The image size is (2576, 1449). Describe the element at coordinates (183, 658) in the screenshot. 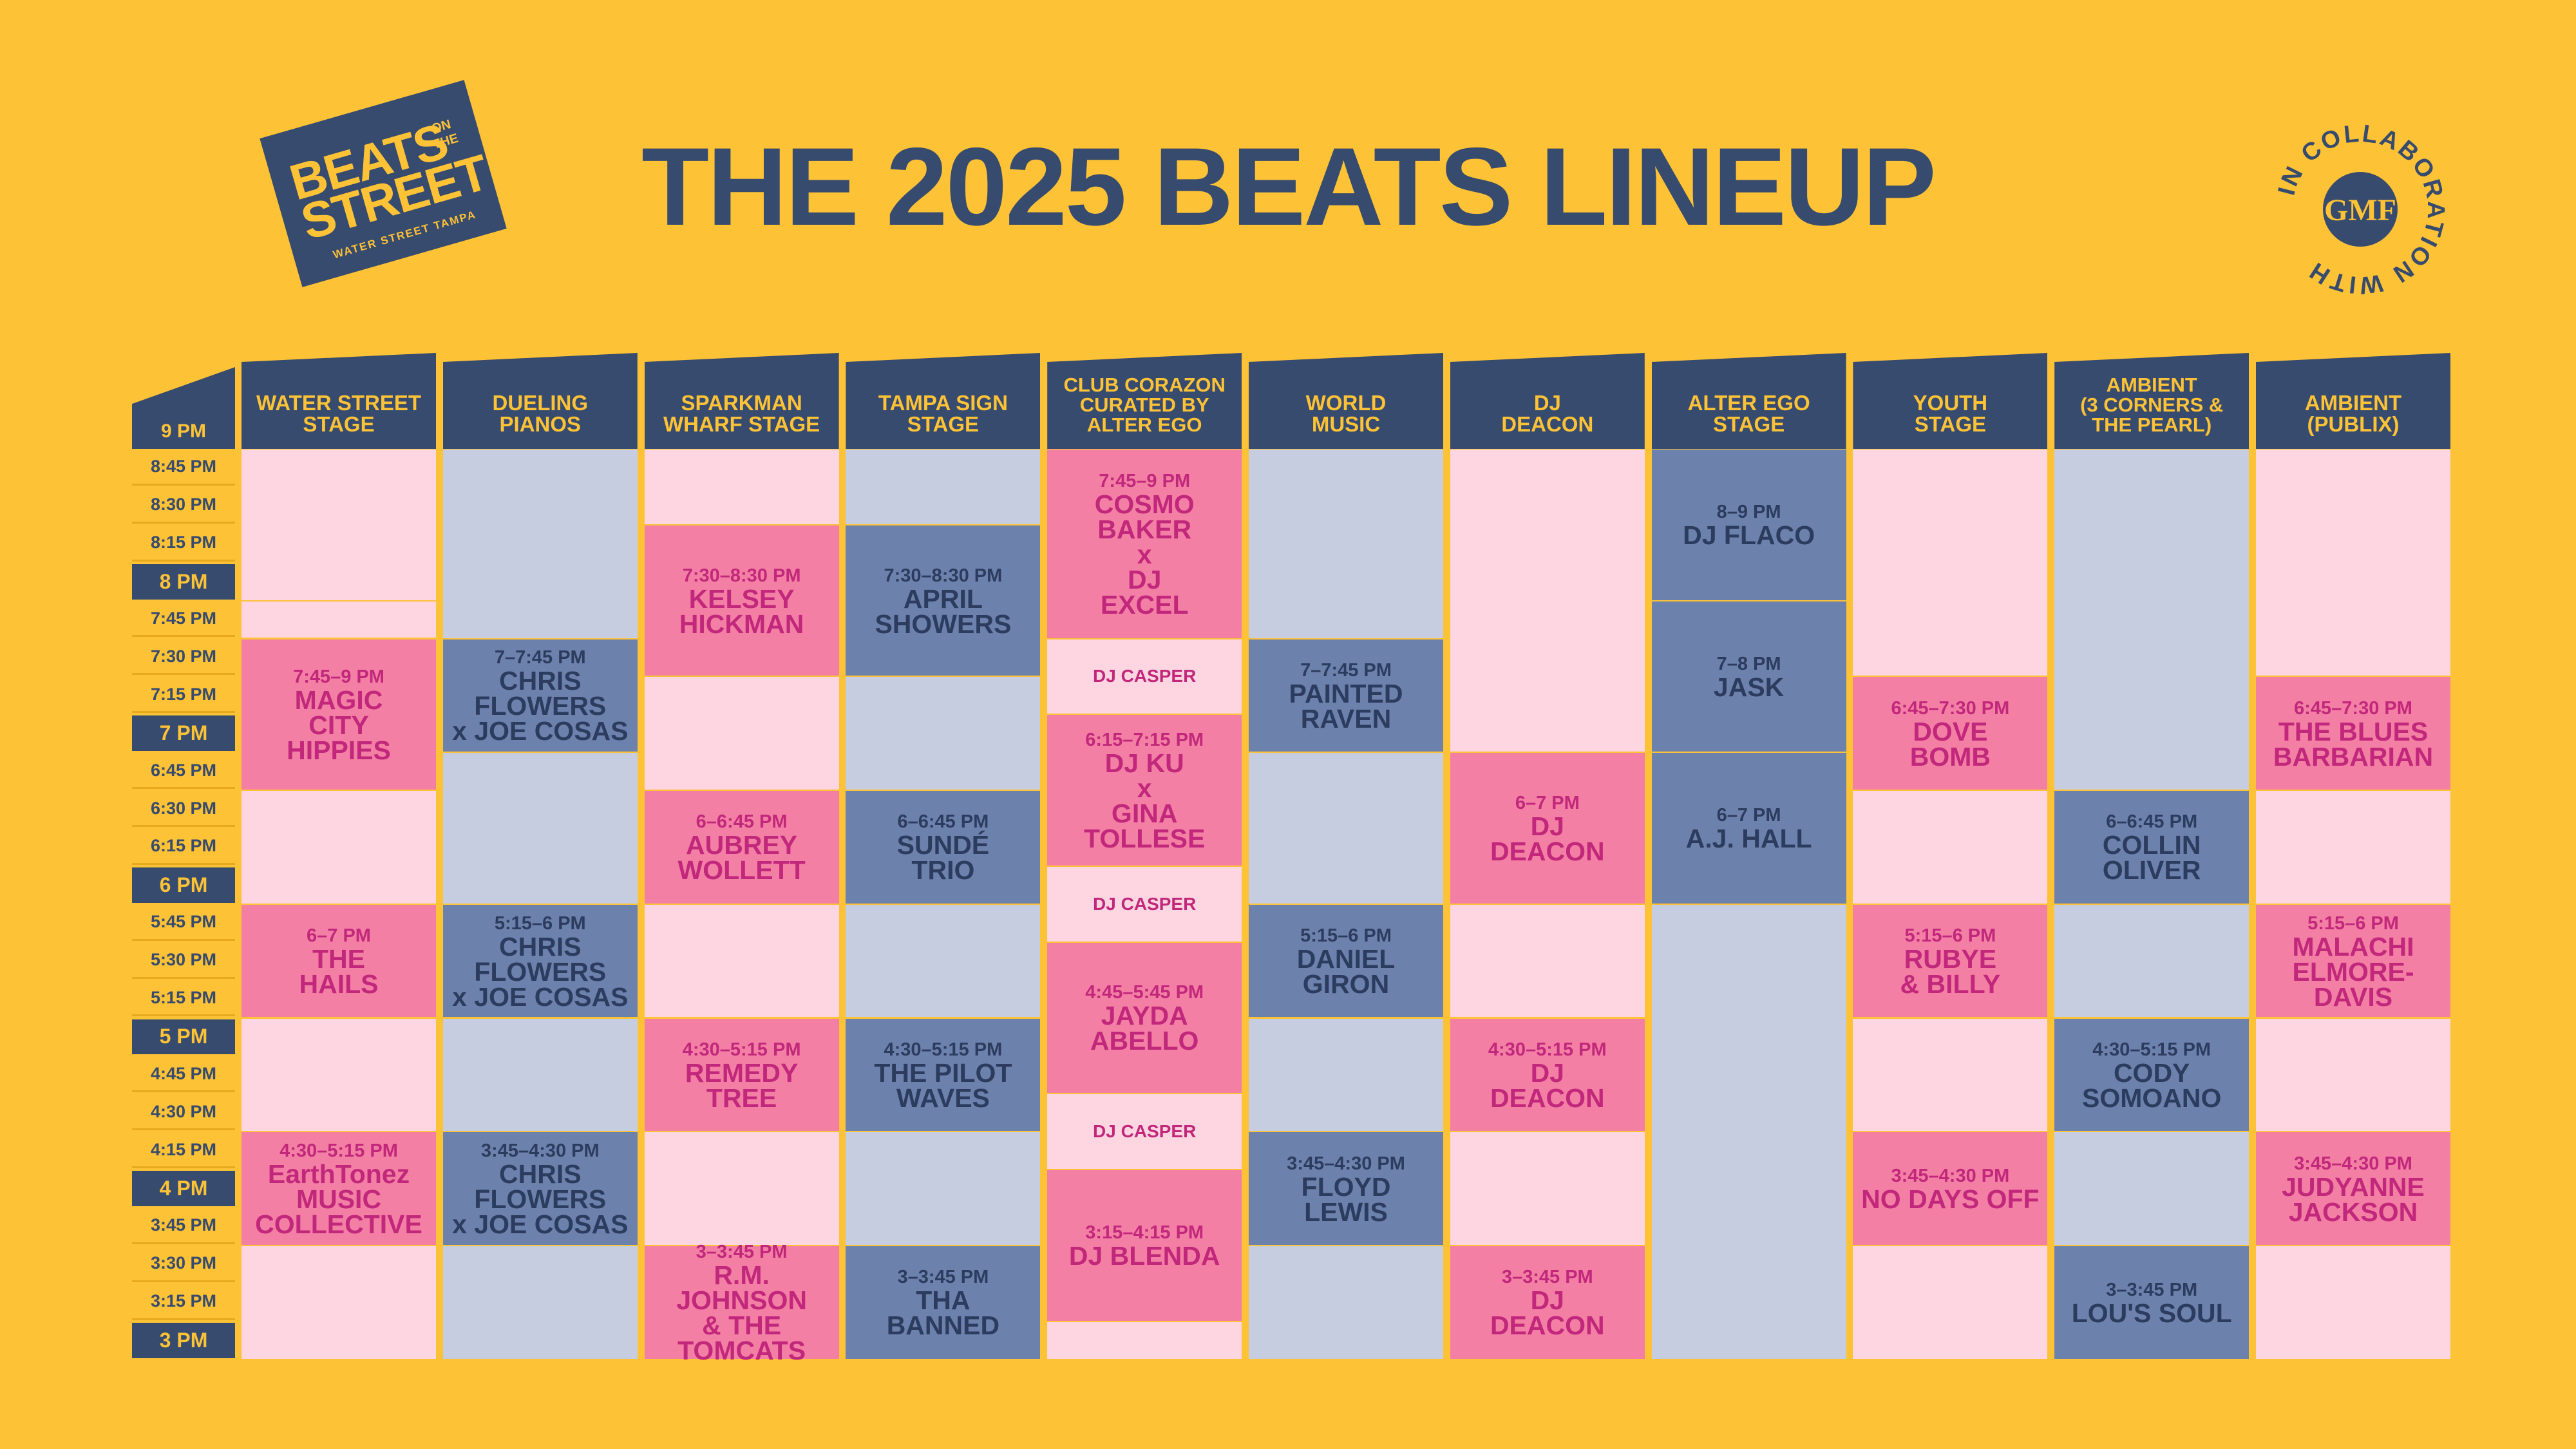

I see `time-label: 7:30 PM` at that location.